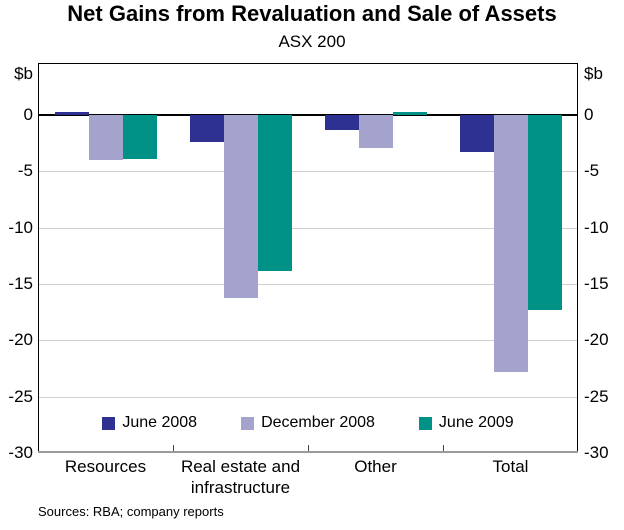 Image resolution: width=624 pixels, height=530 pixels. I want to click on y-tick-label-left--10: -10, so click(20, 227).